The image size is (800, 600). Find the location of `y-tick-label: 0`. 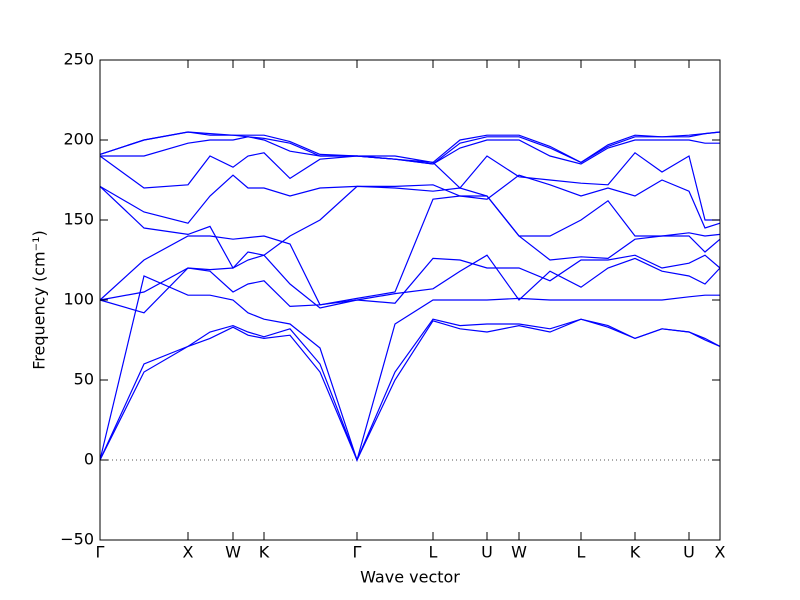

y-tick-label: 0 is located at coordinates (89, 459).